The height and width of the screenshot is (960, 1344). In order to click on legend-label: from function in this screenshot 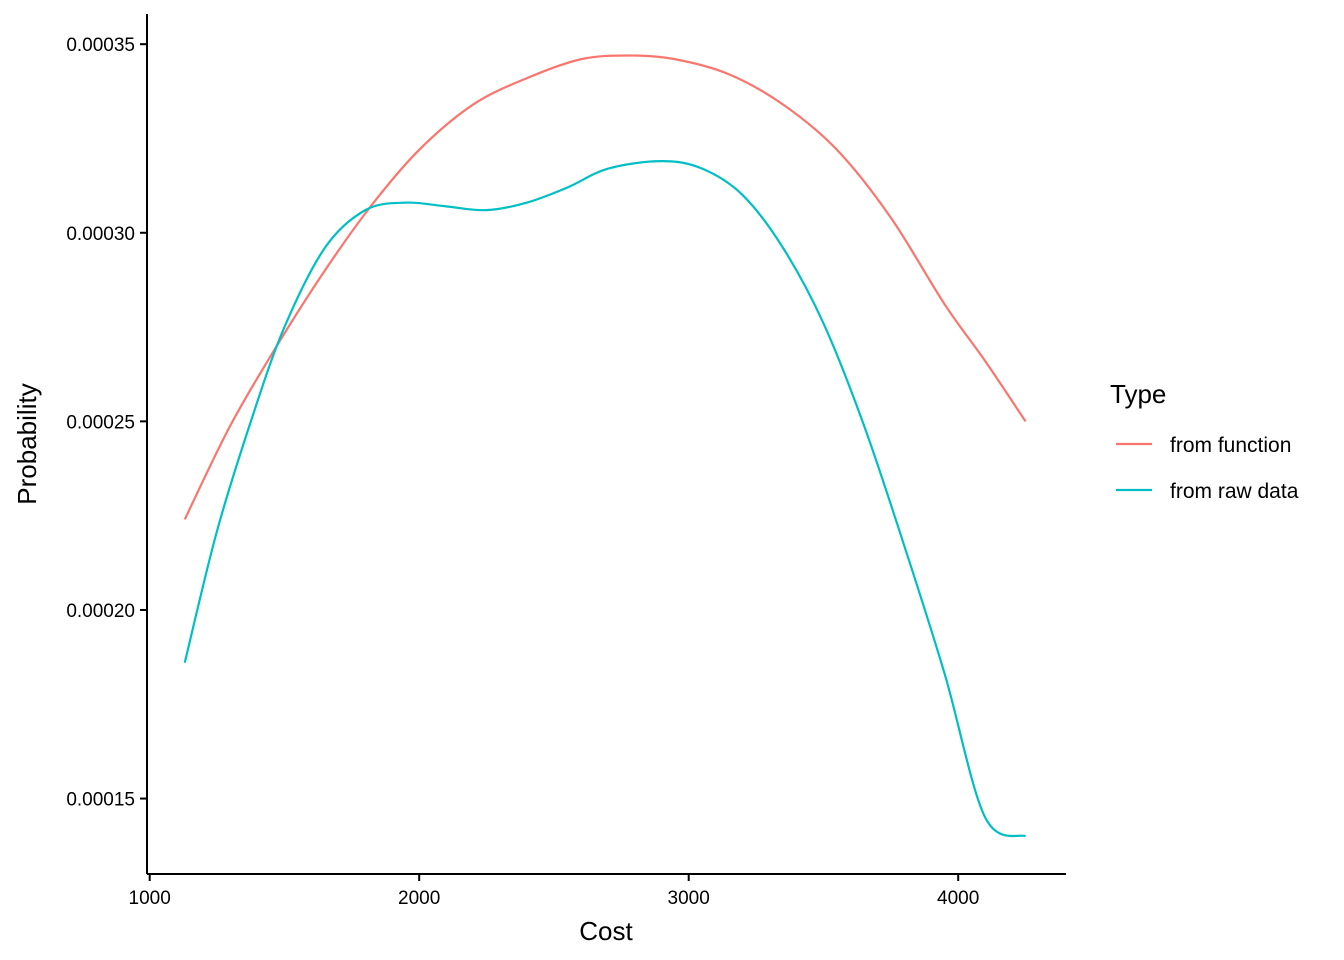, I will do `click(1230, 445)`.